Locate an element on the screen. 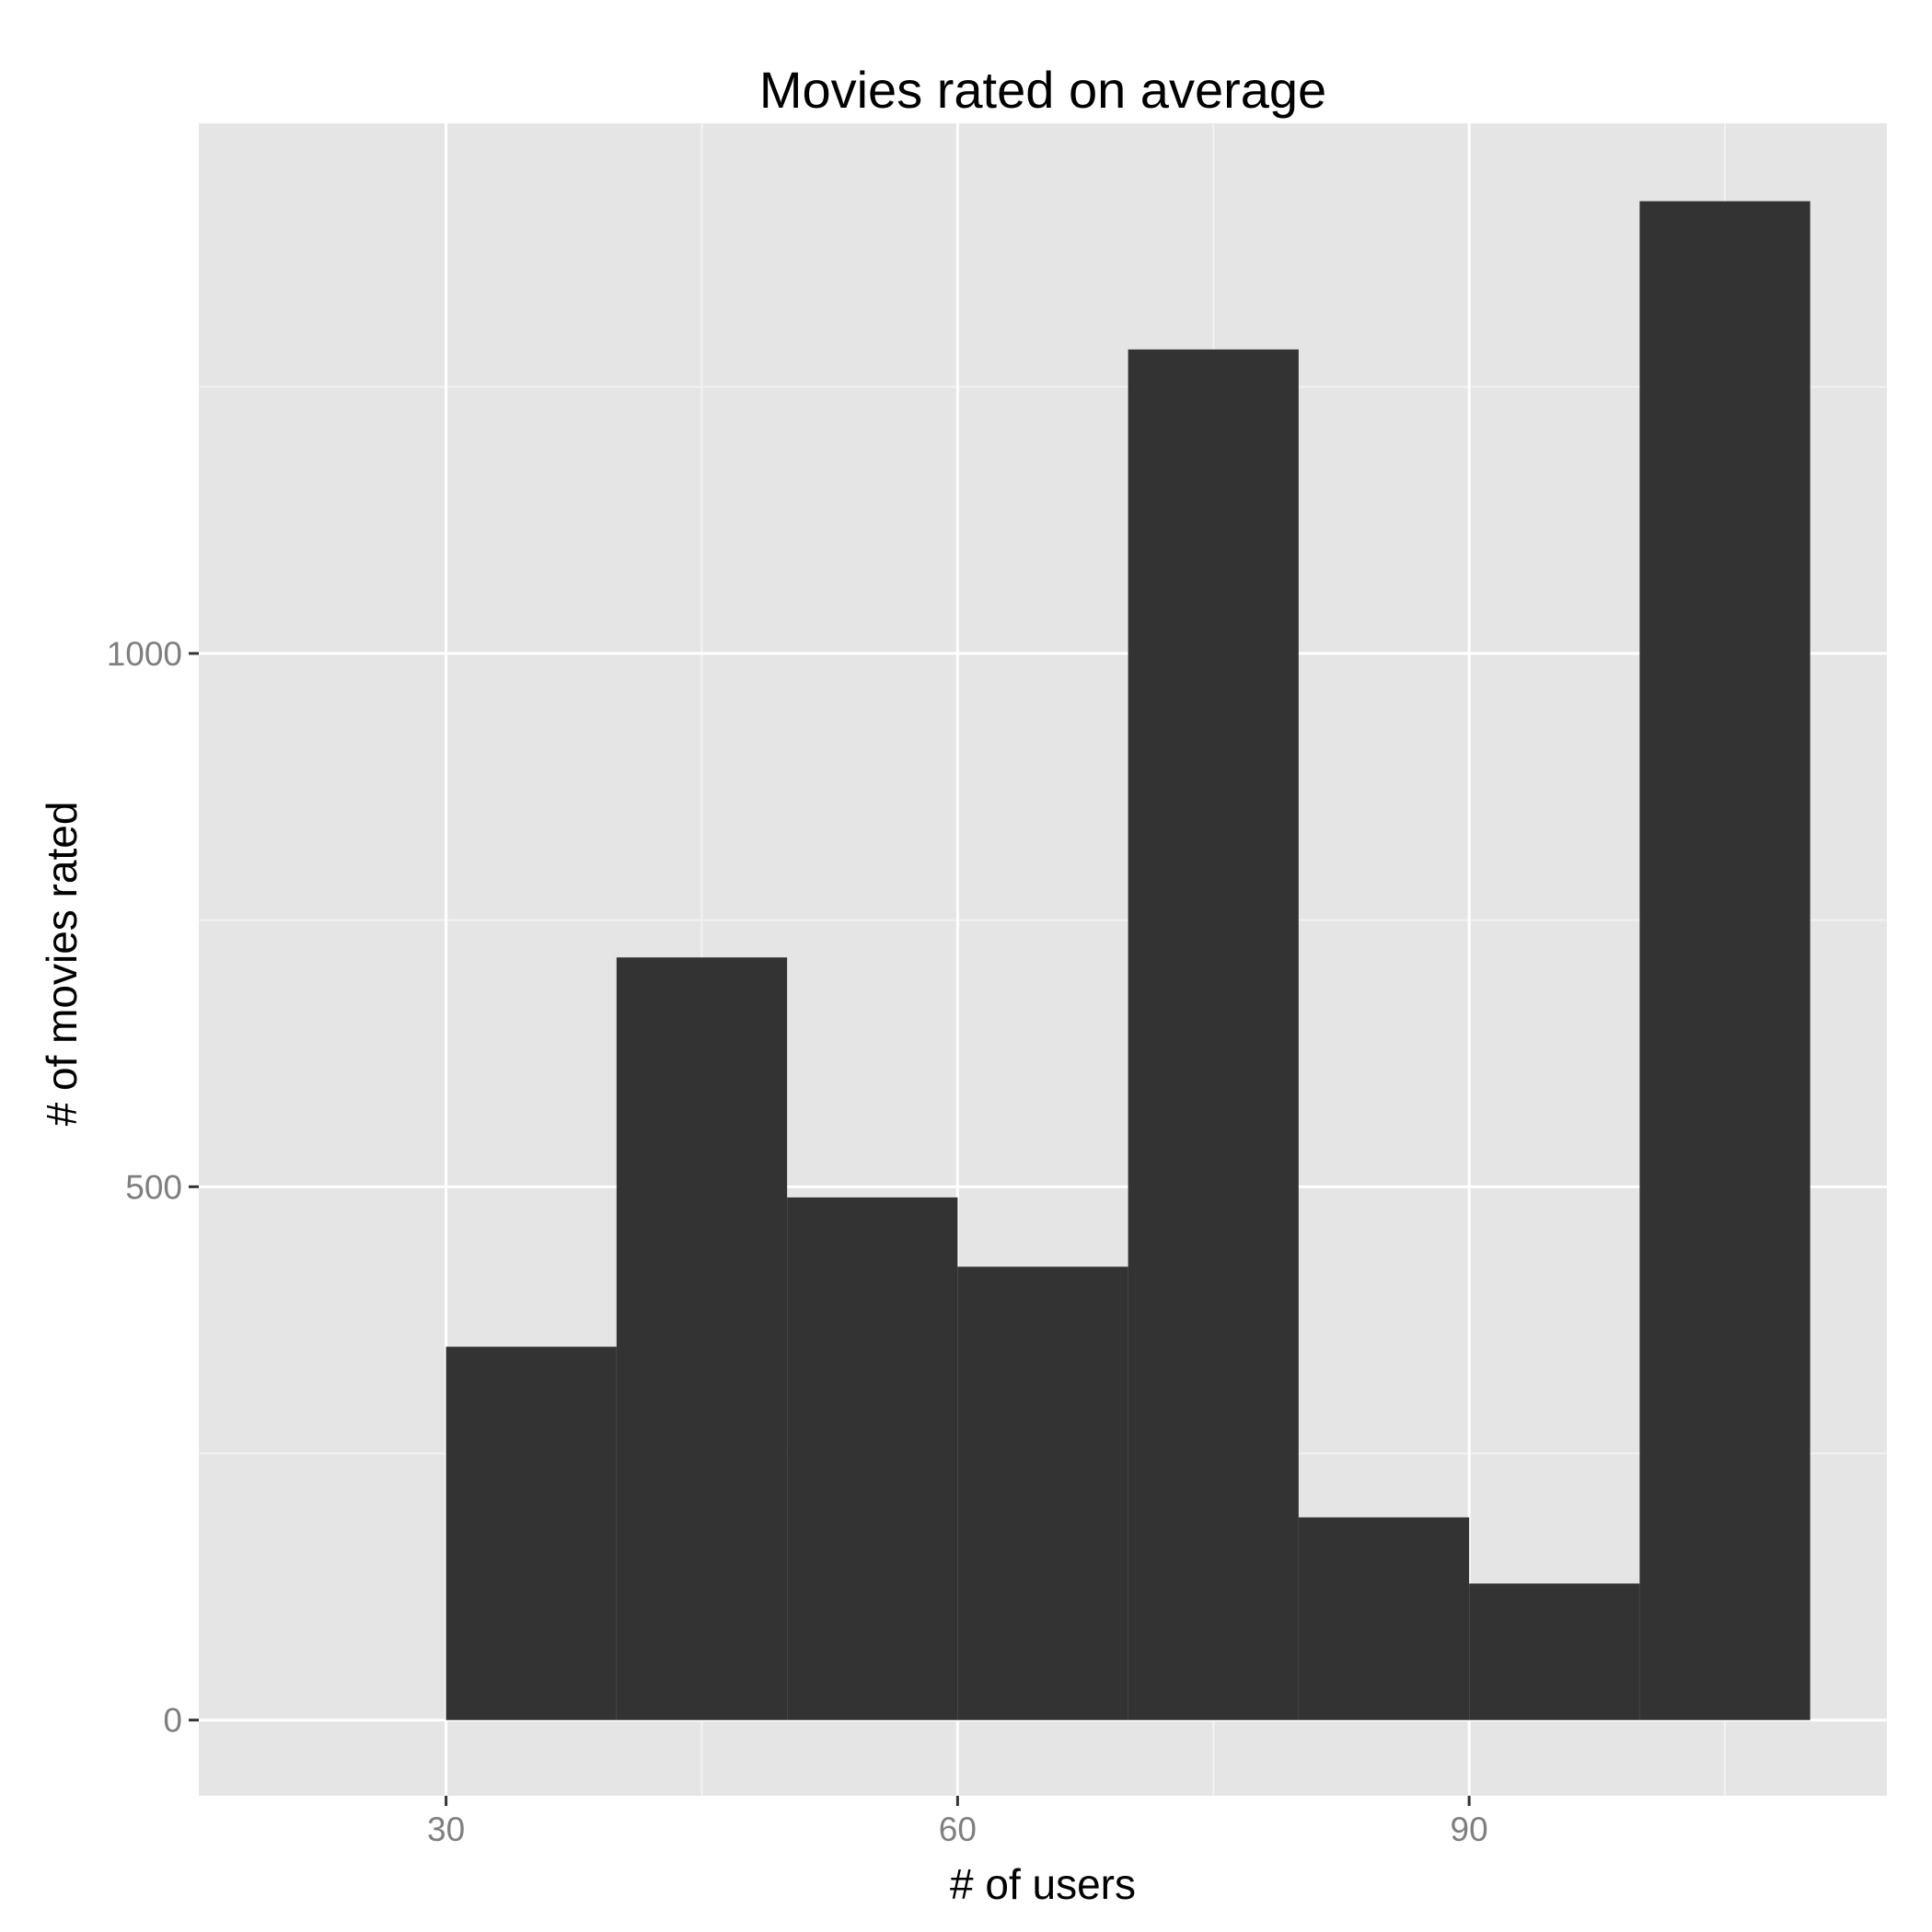 This screenshot has width=1932, height=1932. x-tick-label: 60 is located at coordinates (958, 1830).